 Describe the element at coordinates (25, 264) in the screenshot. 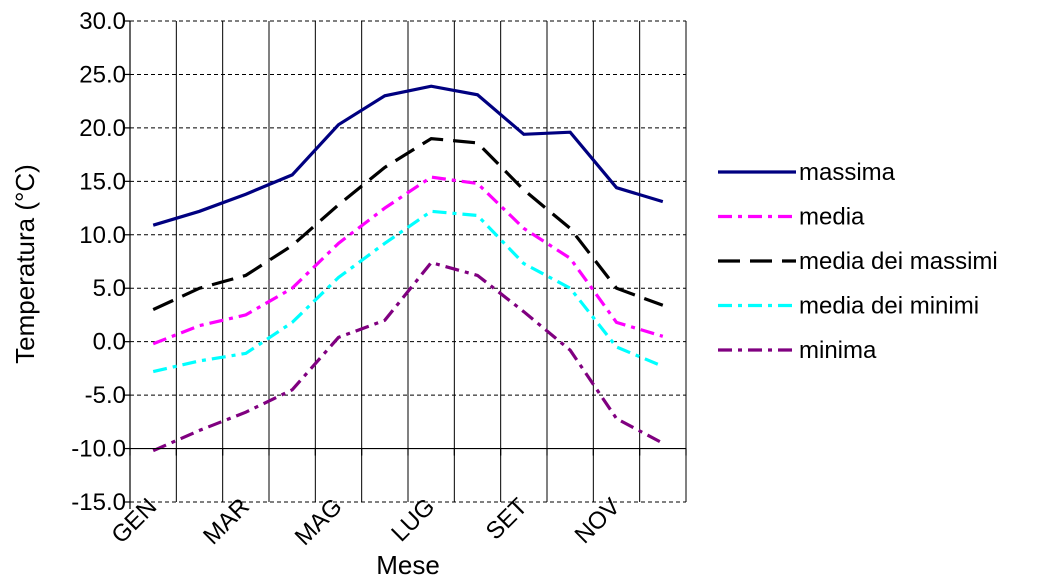

I see `y-axis-title: Temperatura (°C)` at that location.